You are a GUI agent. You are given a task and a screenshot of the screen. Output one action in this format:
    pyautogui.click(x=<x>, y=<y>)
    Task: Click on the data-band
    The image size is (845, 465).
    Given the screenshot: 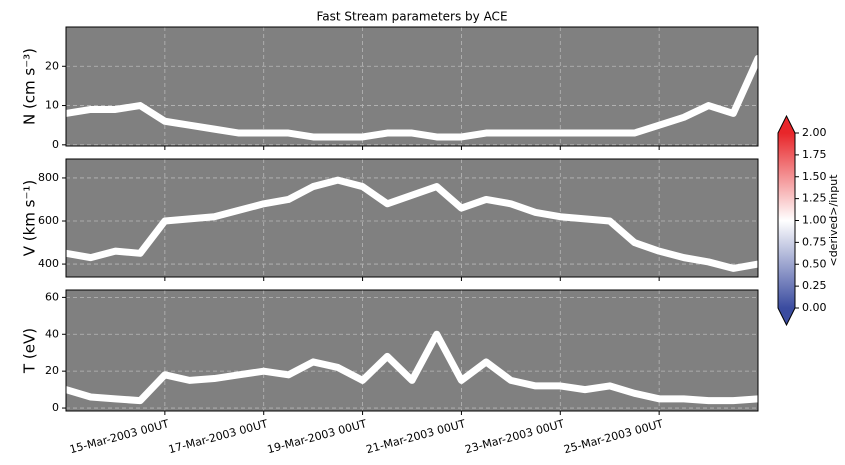 What is the action you would take?
    pyautogui.click(x=412, y=367)
    